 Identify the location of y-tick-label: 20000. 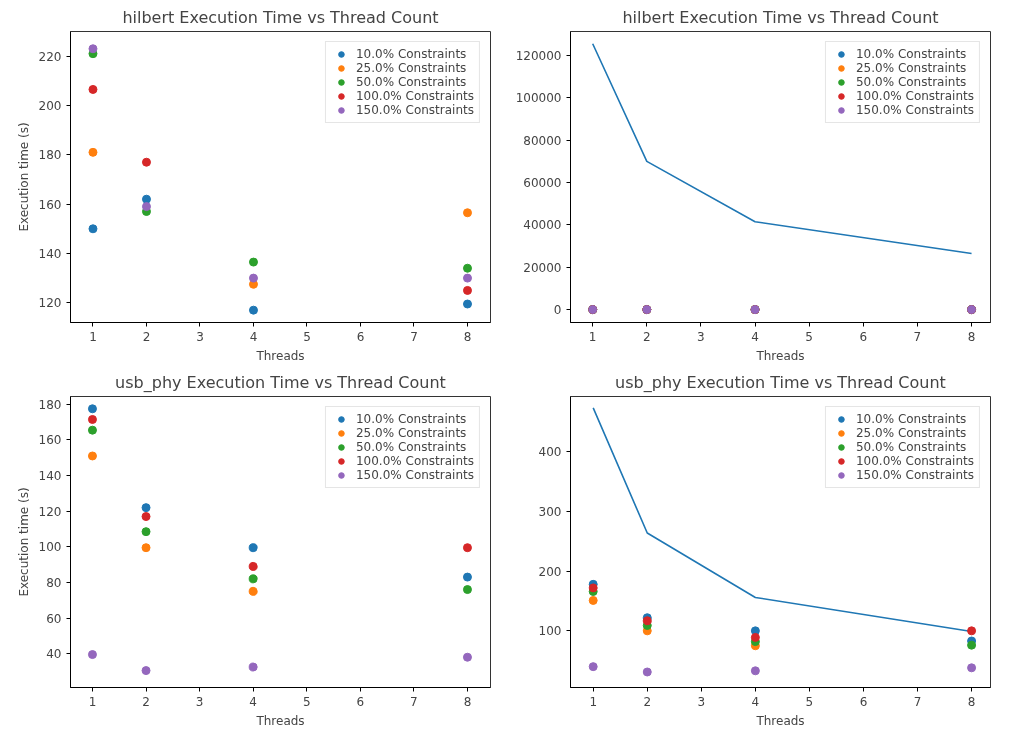
(542, 267).